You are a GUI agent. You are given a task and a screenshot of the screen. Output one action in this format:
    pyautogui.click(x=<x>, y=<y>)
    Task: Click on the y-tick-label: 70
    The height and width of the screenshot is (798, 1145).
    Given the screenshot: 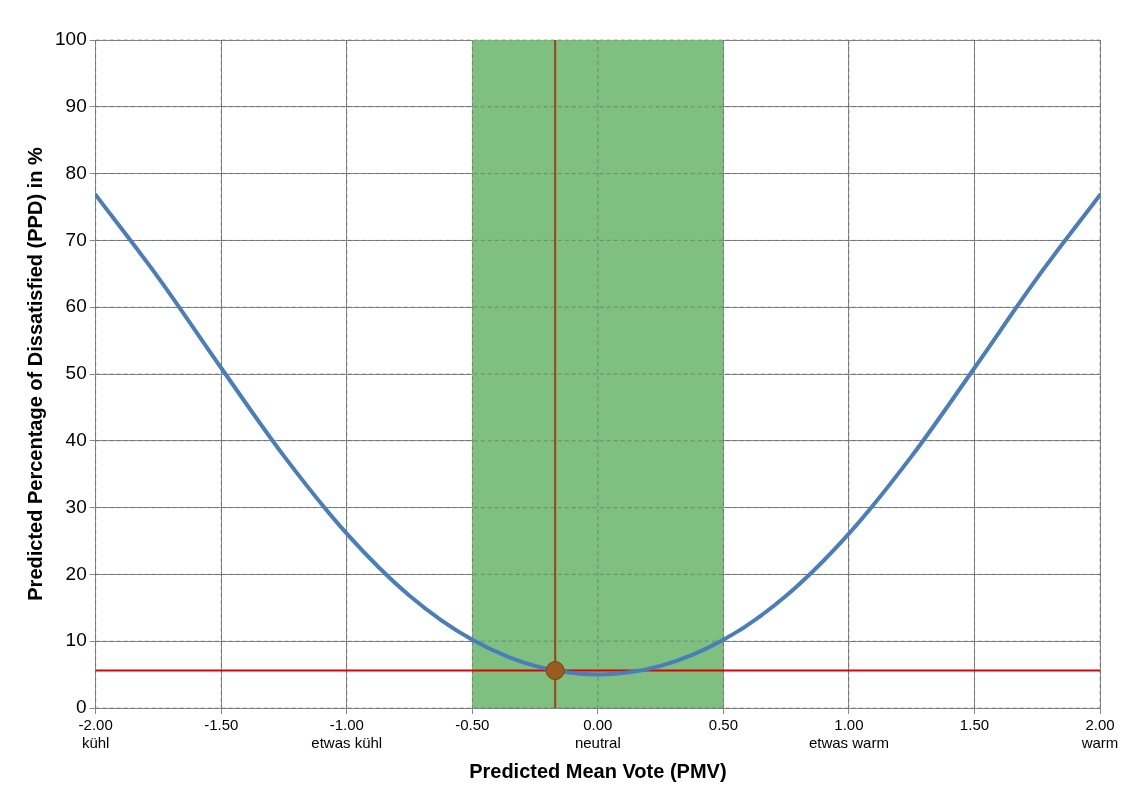 What is the action you would take?
    pyautogui.click(x=76, y=239)
    